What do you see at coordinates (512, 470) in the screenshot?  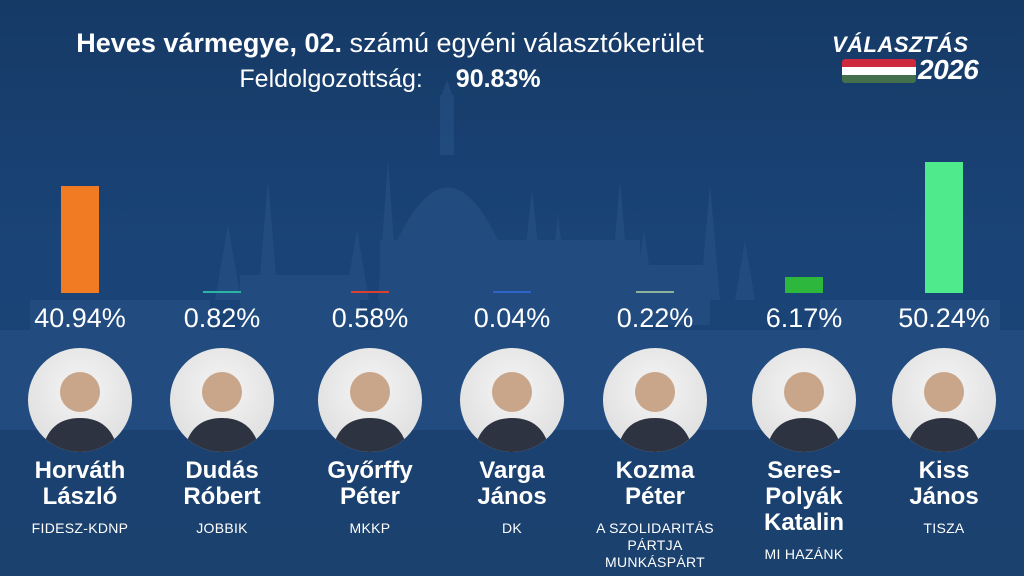 I see `candidate-name-line: Varga` at bounding box center [512, 470].